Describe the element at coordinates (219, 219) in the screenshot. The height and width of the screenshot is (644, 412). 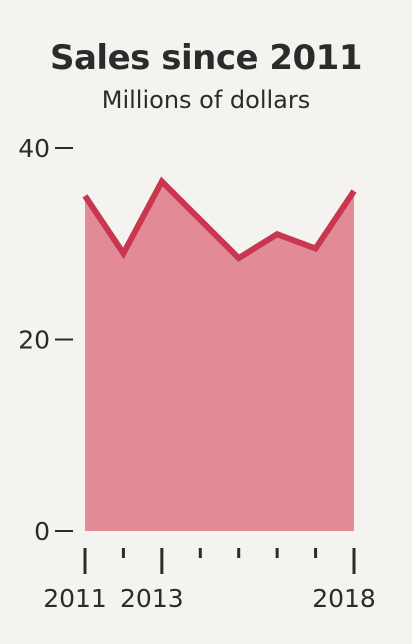
I see `sales-line` at that location.